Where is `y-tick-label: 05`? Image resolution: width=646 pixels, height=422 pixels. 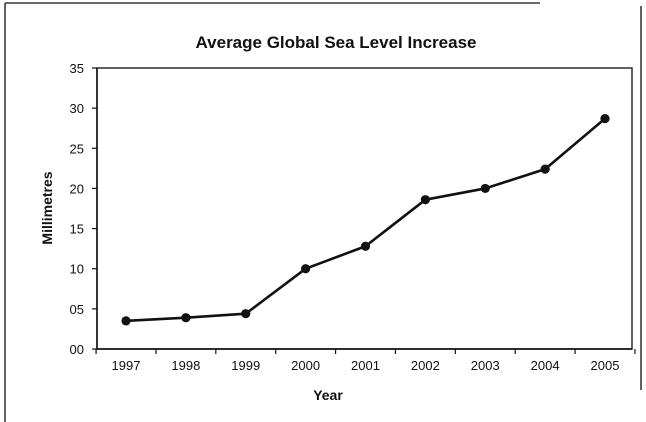 y-tick-label: 05 is located at coordinates (77, 309).